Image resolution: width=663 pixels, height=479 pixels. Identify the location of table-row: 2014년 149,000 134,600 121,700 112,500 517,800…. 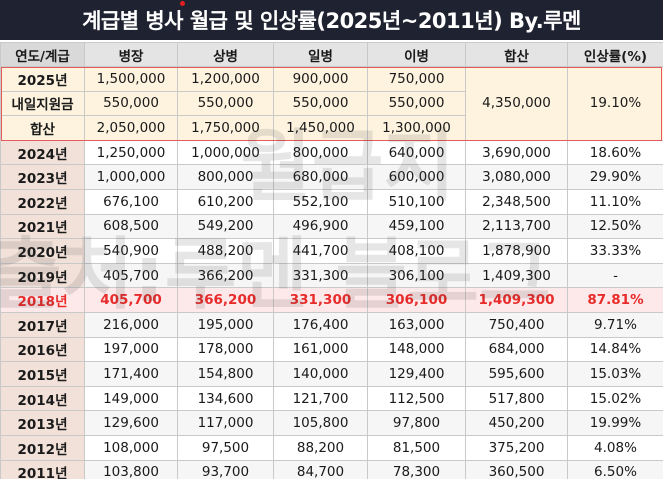
(331, 398).